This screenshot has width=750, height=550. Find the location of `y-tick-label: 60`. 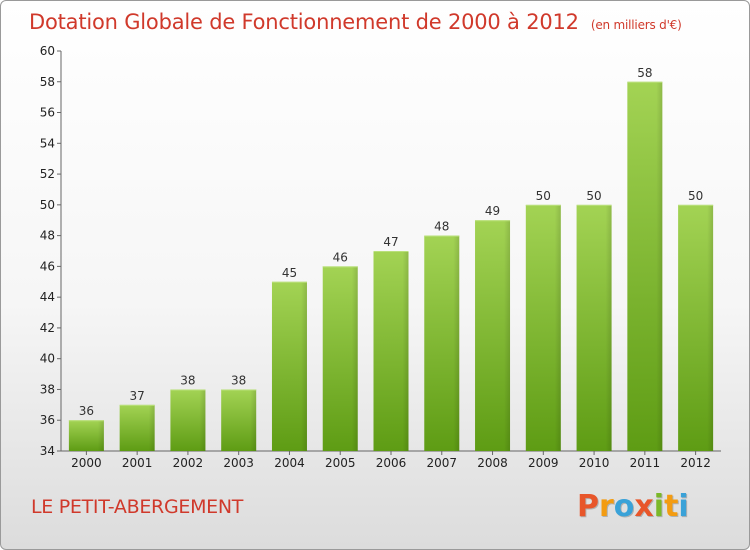

y-tick-label: 60 is located at coordinates (47, 51).